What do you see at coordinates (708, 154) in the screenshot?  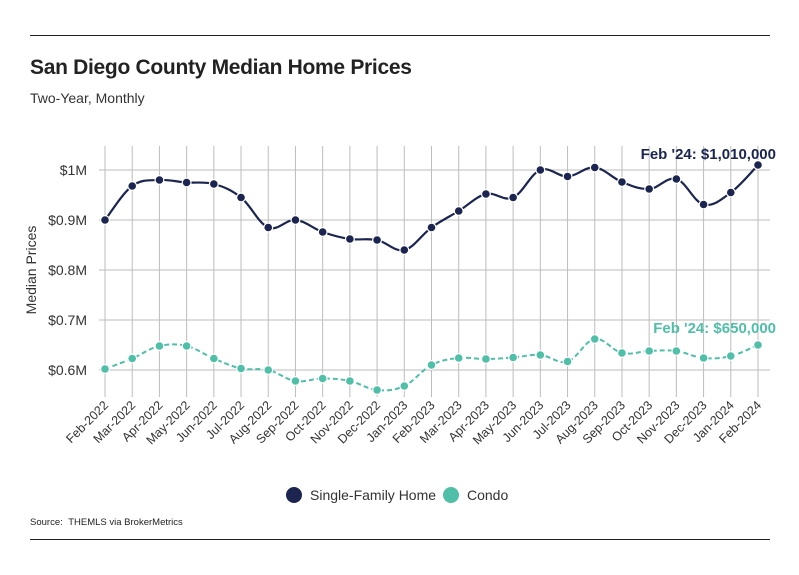 I see `single-family-end-label: Feb '24: $1,010,000` at bounding box center [708, 154].